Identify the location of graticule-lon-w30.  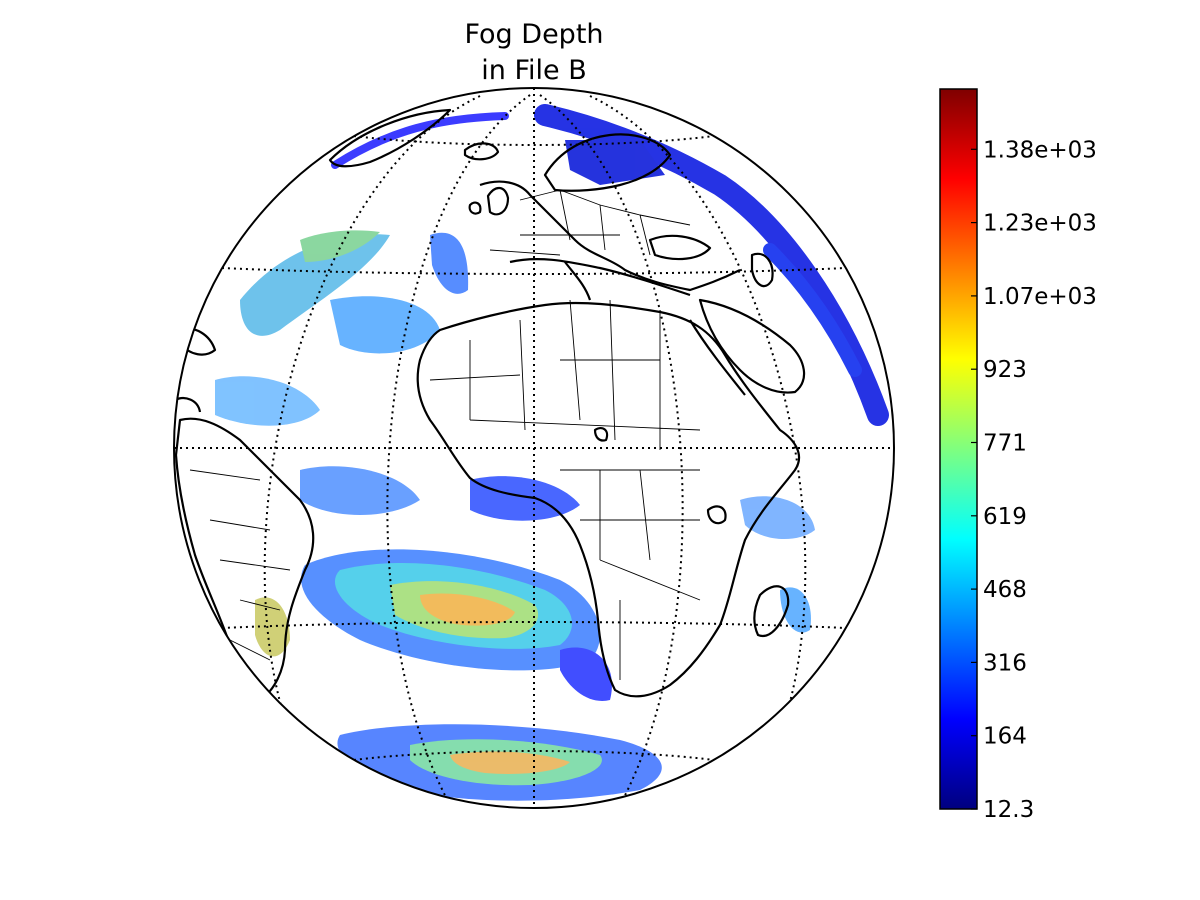
(458, 450).